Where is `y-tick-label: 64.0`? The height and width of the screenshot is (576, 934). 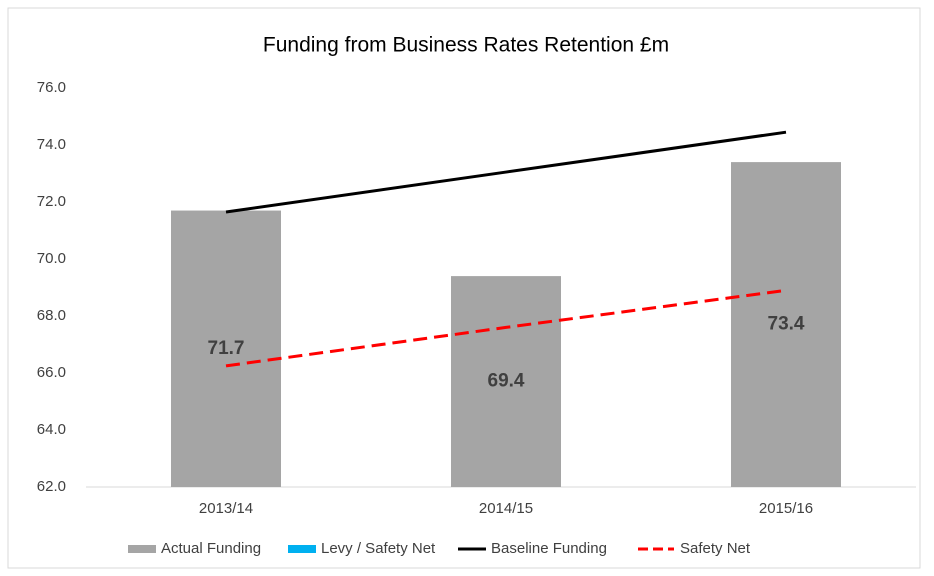
y-tick-label: 64.0 is located at coordinates (51, 429).